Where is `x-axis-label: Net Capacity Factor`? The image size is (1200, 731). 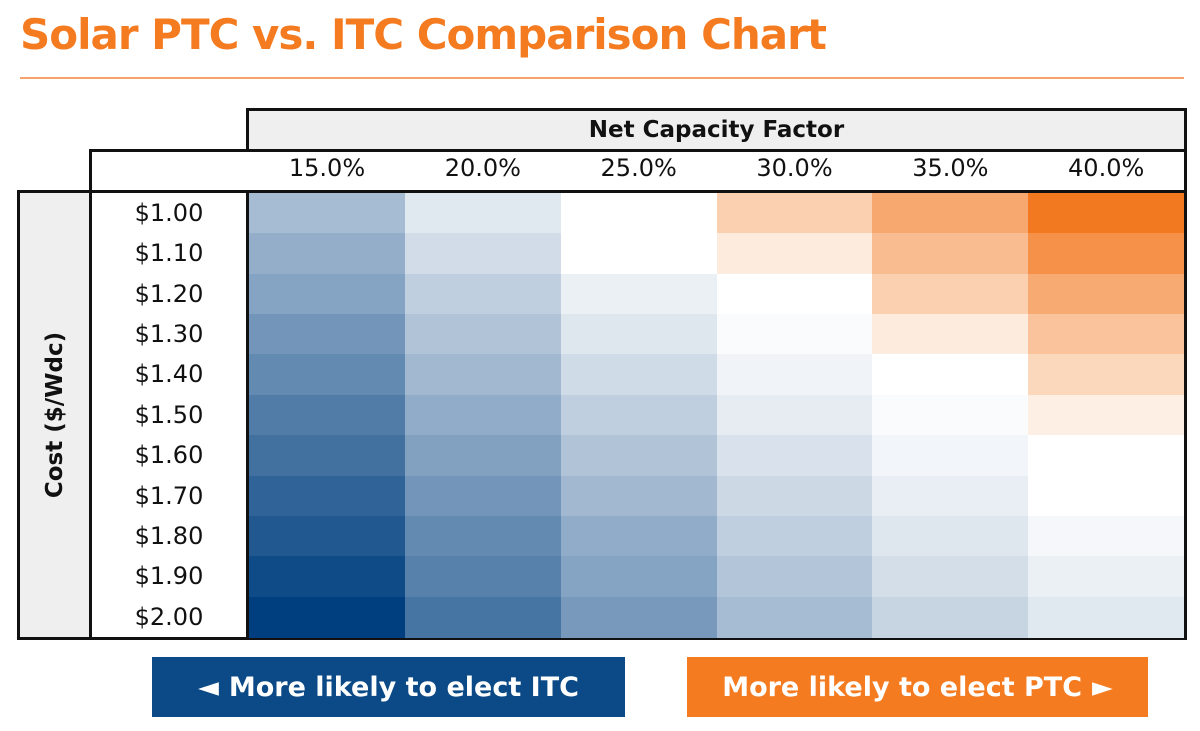 x-axis-label: Net Capacity Factor is located at coordinates (716, 130).